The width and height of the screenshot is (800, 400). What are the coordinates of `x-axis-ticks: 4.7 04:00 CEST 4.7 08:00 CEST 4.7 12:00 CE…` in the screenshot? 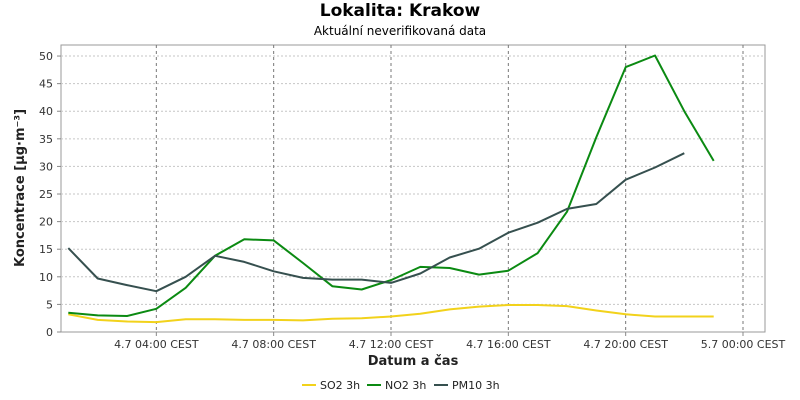 It's located at (450, 341).